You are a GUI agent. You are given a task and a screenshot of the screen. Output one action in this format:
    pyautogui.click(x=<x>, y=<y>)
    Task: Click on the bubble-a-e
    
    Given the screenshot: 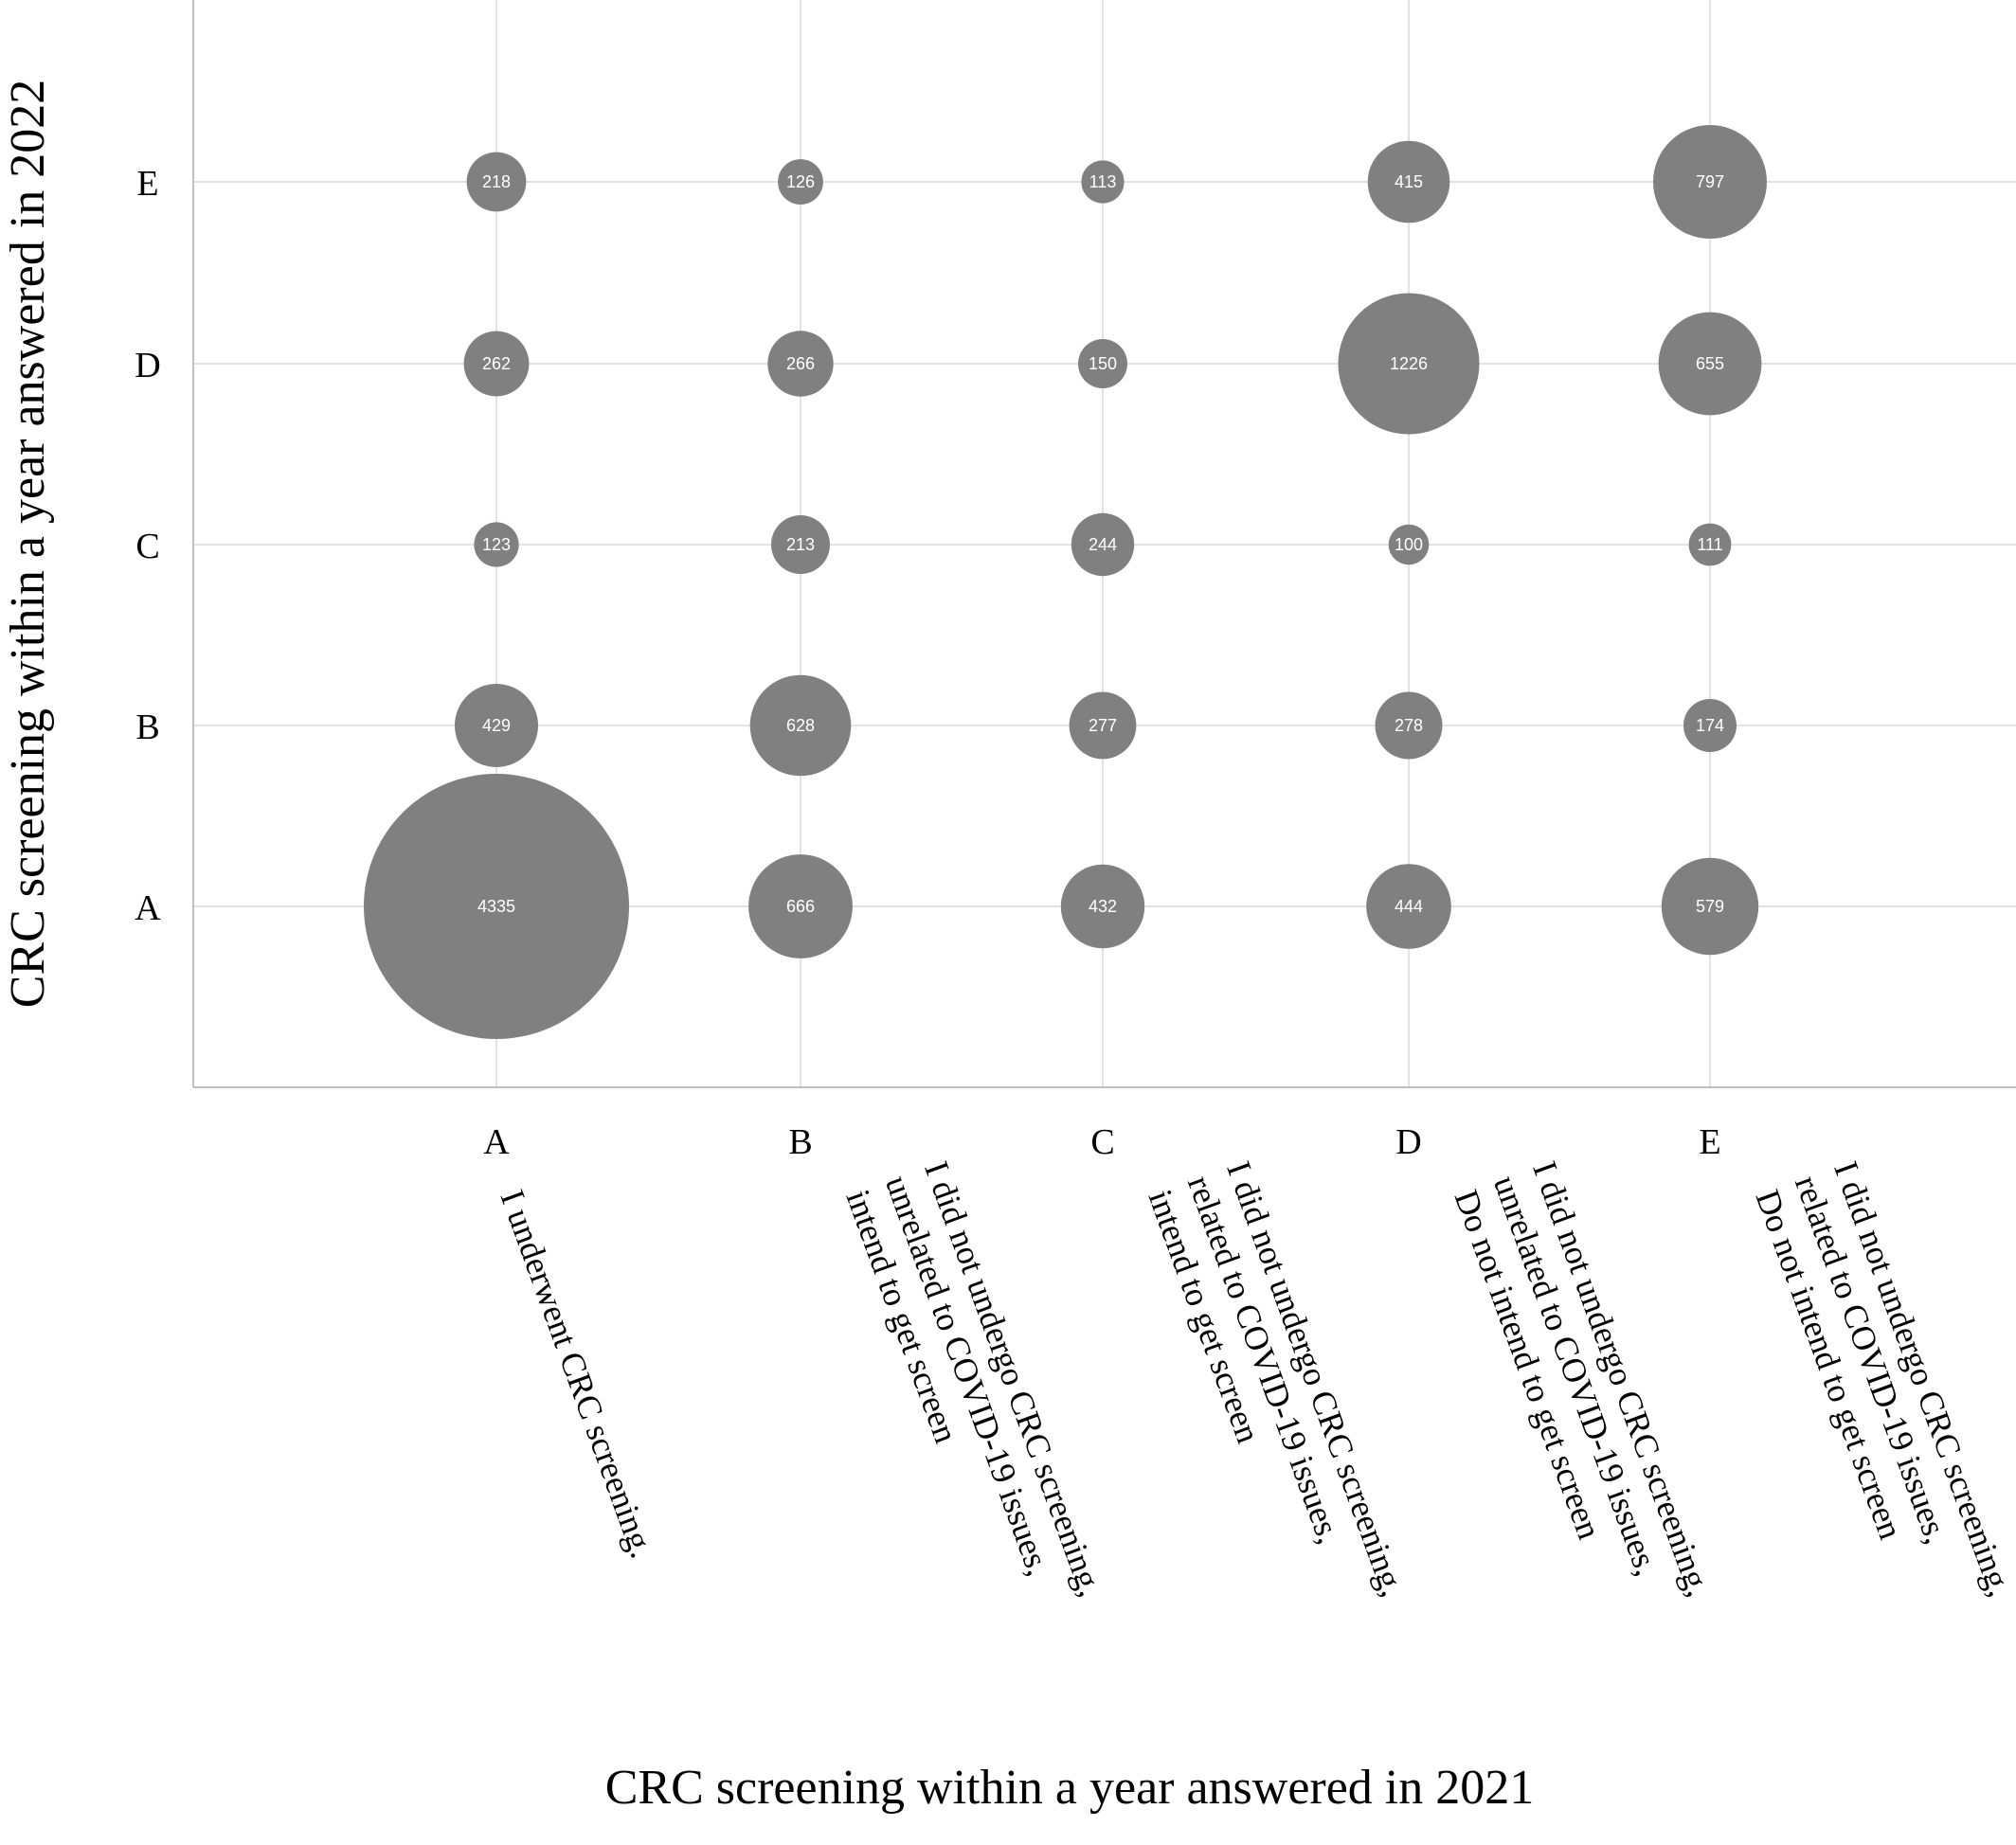 What is the action you would take?
    pyautogui.click(x=496, y=182)
    